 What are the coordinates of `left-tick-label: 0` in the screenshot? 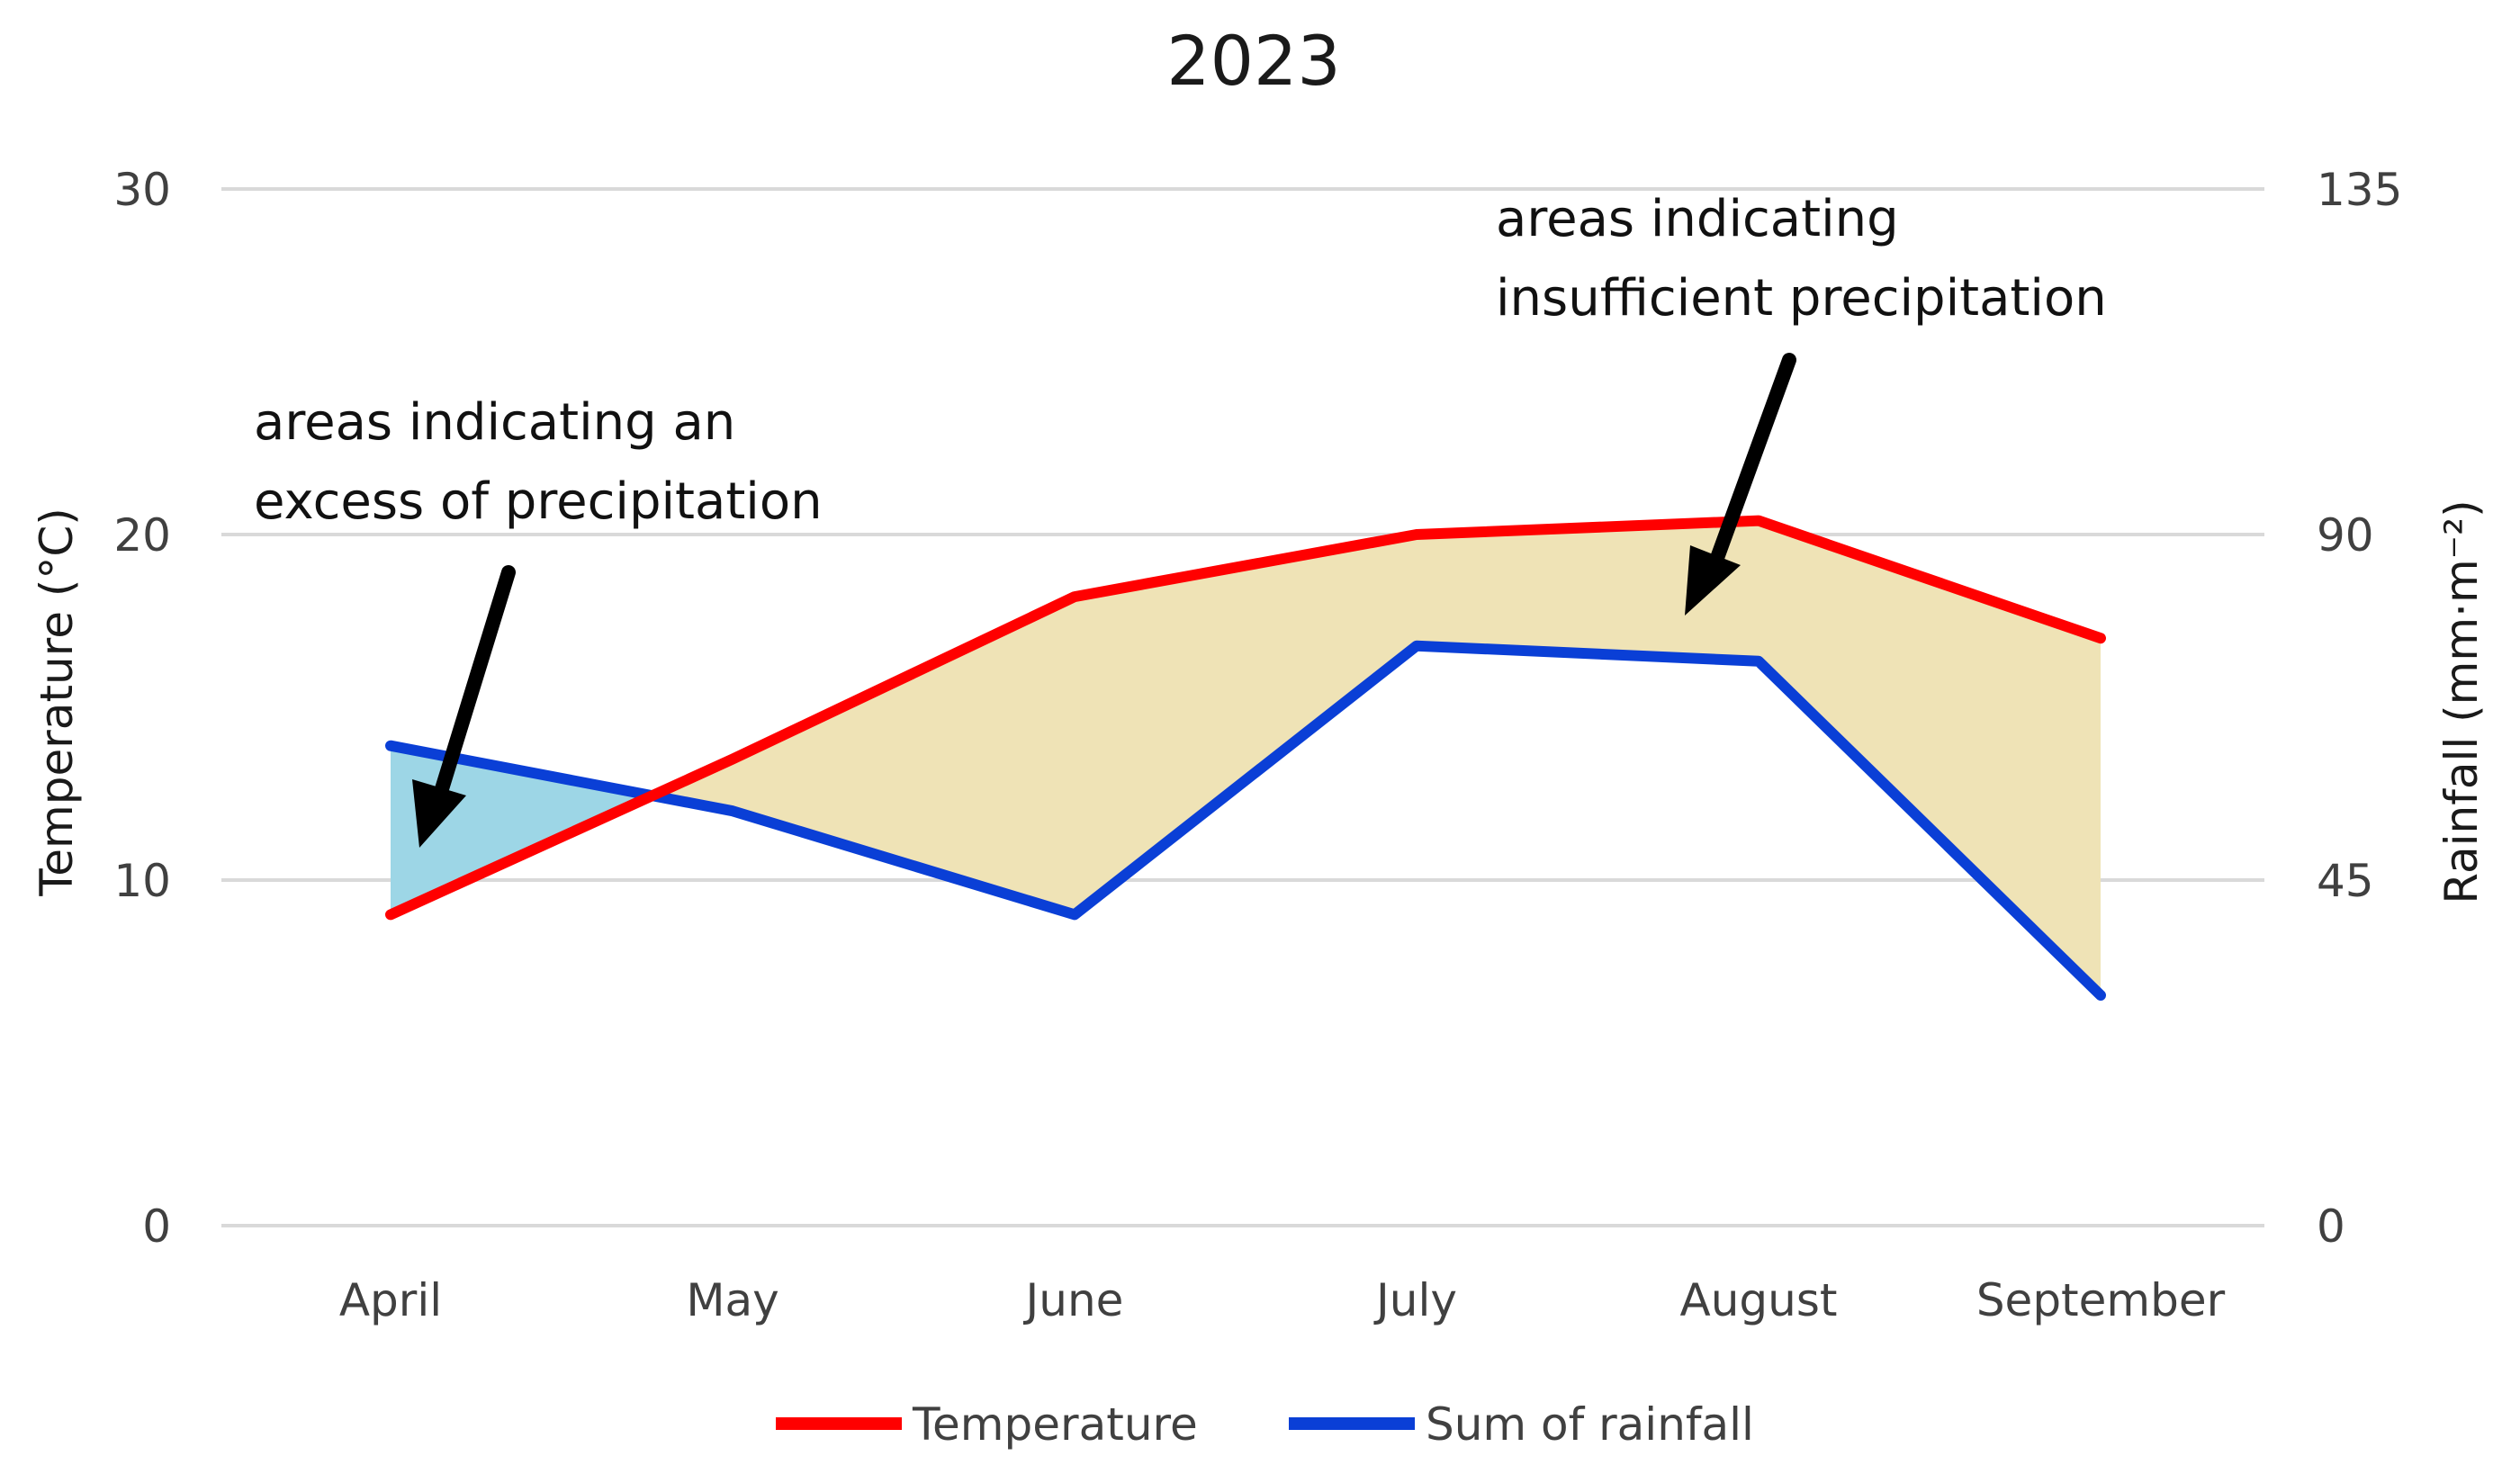 It's located at (156, 1226).